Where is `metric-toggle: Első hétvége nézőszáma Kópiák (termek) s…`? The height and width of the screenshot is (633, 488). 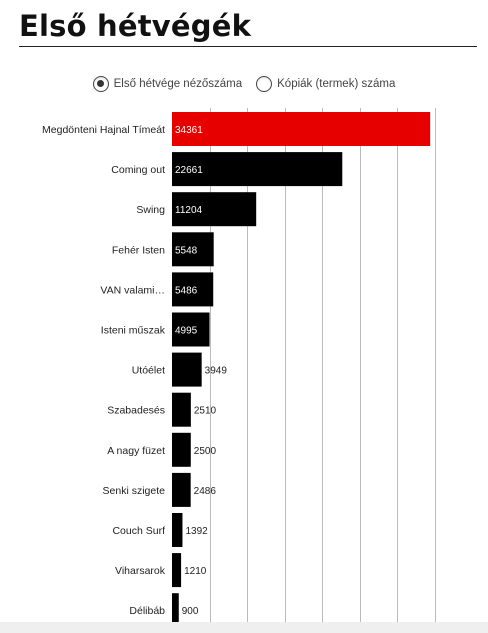
metric-toggle: Első hétvége nézőszáma Kópiák (termek) s… is located at coordinates (244, 84).